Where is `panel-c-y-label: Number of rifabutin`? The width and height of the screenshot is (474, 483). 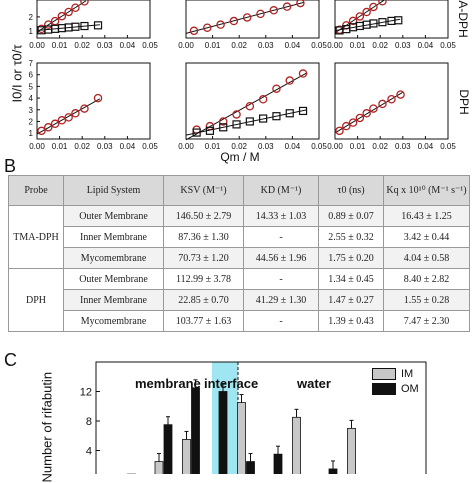
panel-c-y-label: Number of rifabutin is located at coordinates (47, 427).